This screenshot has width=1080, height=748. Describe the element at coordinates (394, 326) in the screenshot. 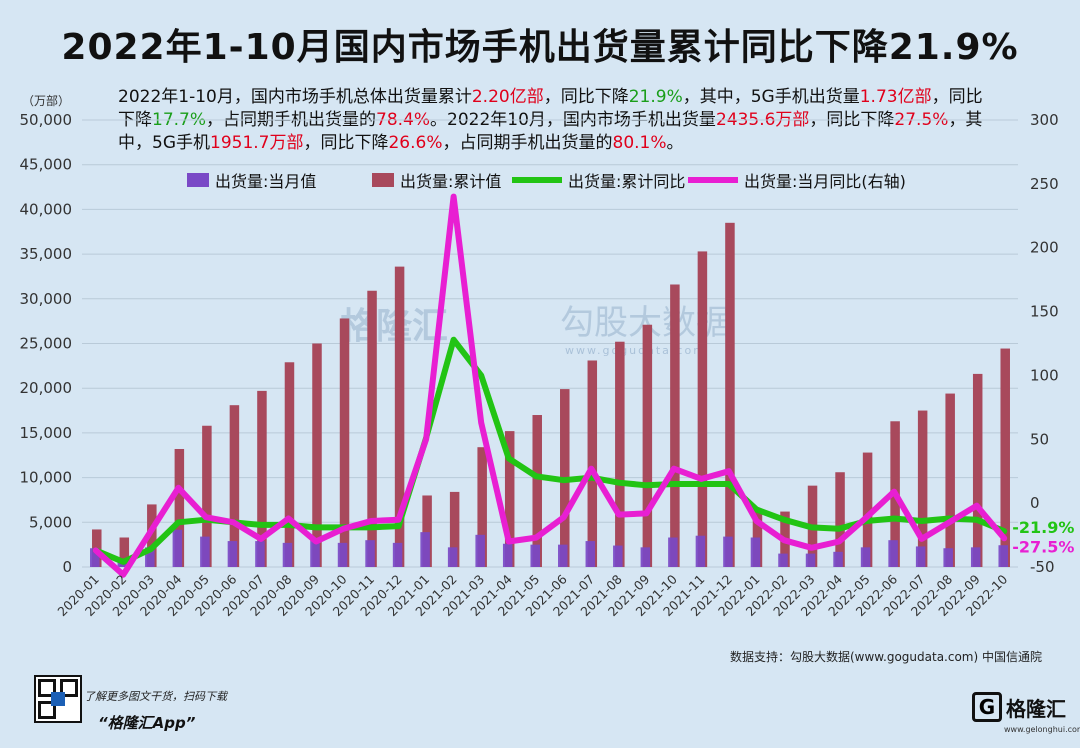

I see `watermark-brand: 格隆汇` at that location.